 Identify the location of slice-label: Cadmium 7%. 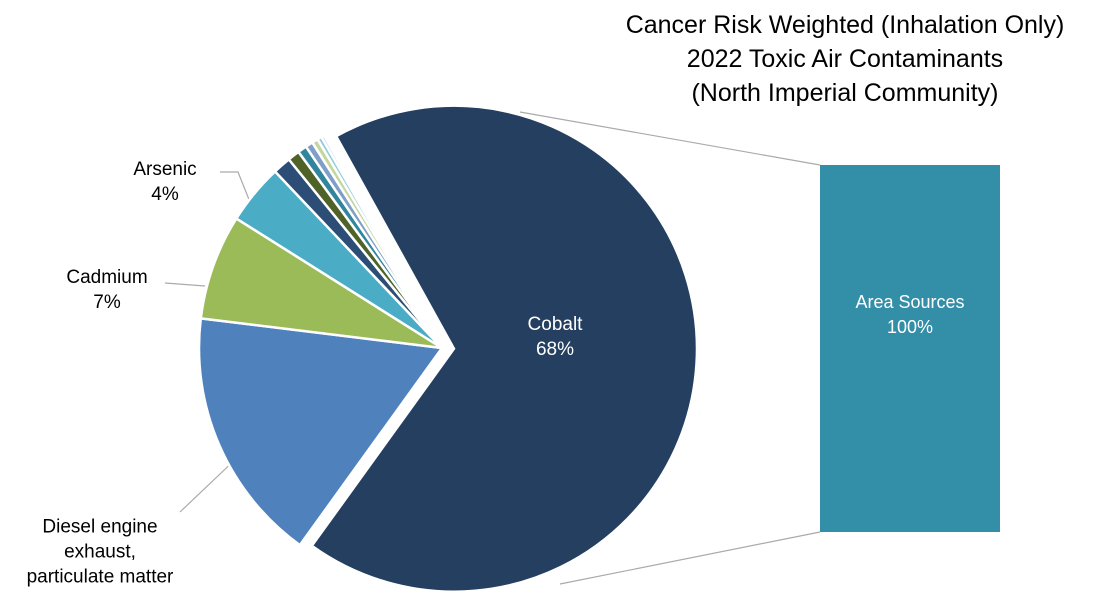
(106, 290).